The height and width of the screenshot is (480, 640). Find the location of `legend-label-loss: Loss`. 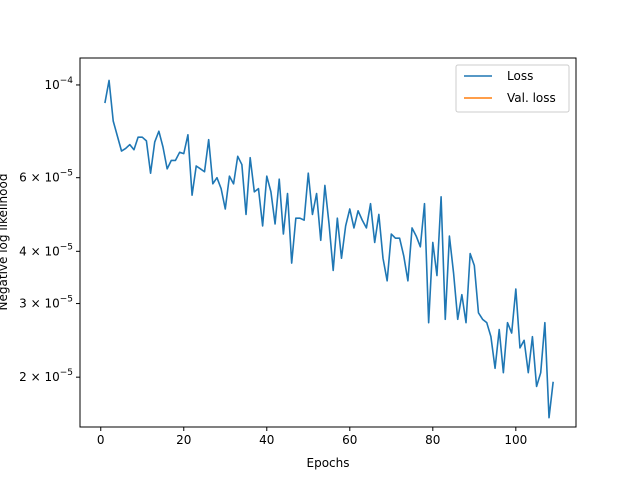

legend-label-loss: Loss is located at coordinates (520, 76).